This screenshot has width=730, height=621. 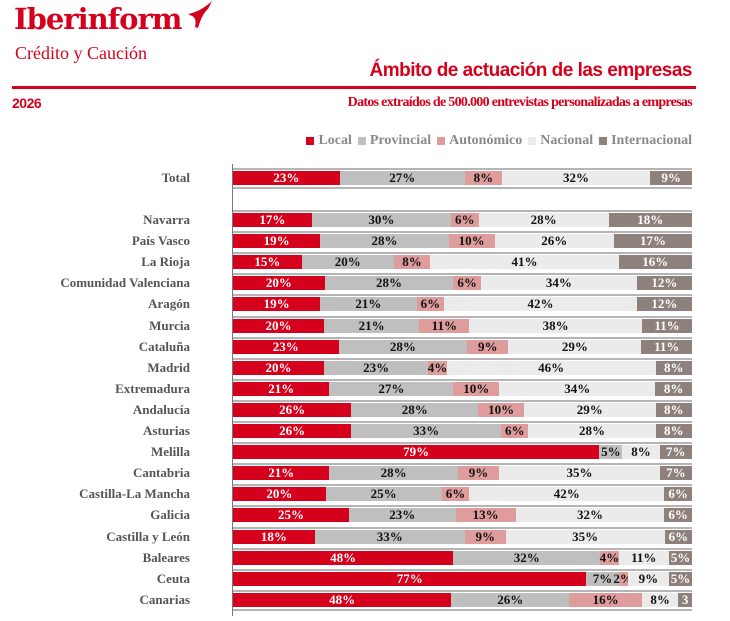 I want to click on bar-segment-internacional: 12%, so click(x=664, y=304).